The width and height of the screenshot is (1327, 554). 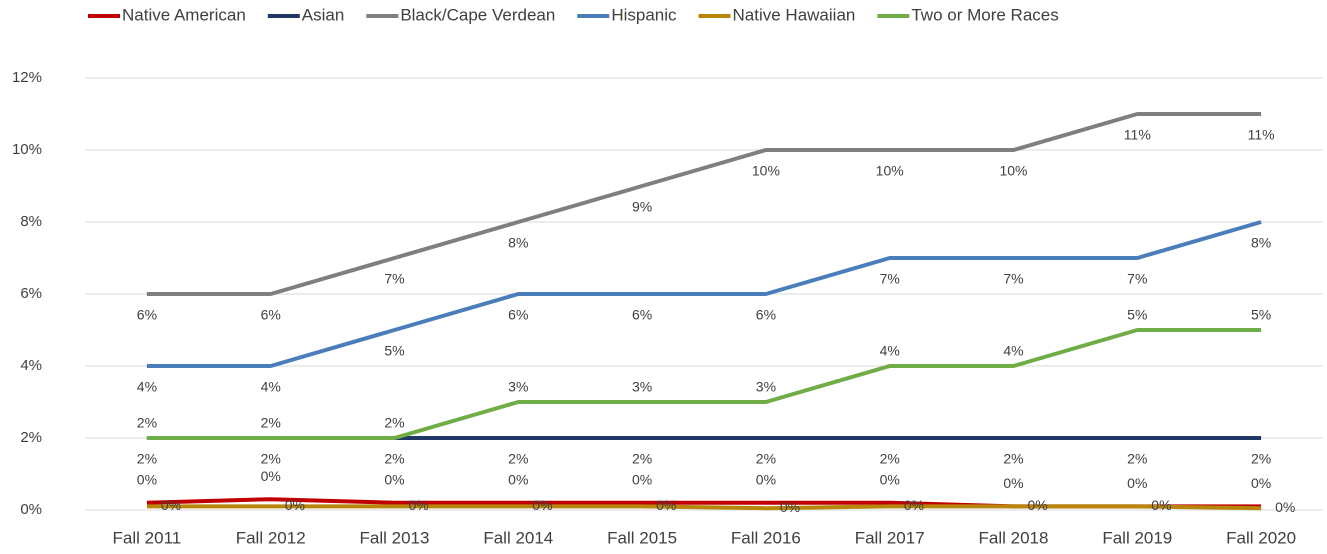 What do you see at coordinates (1014, 537) in the screenshot?
I see `x-tick-label: Fall 2018` at bounding box center [1014, 537].